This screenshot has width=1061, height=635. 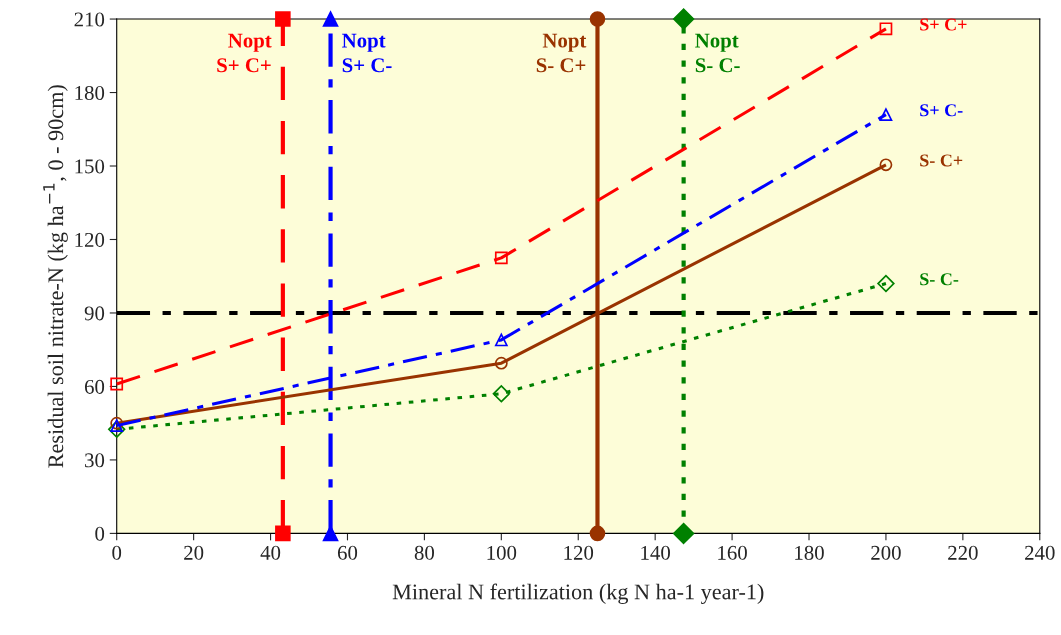 What do you see at coordinates (94, 386) in the screenshot?
I see `y-tick-label: 60` at bounding box center [94, 386].